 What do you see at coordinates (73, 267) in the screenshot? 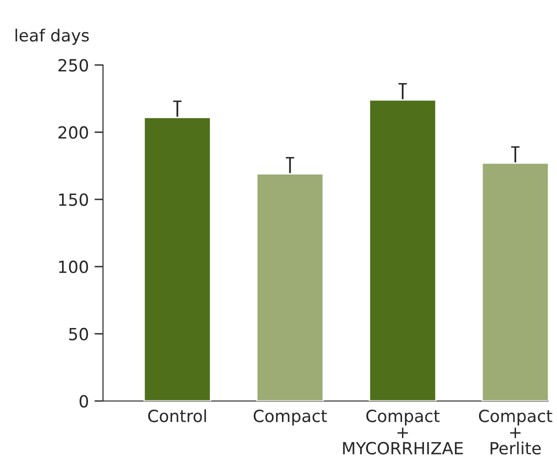
I see `y-tick-label: 100` at bounding box center [73, 267].